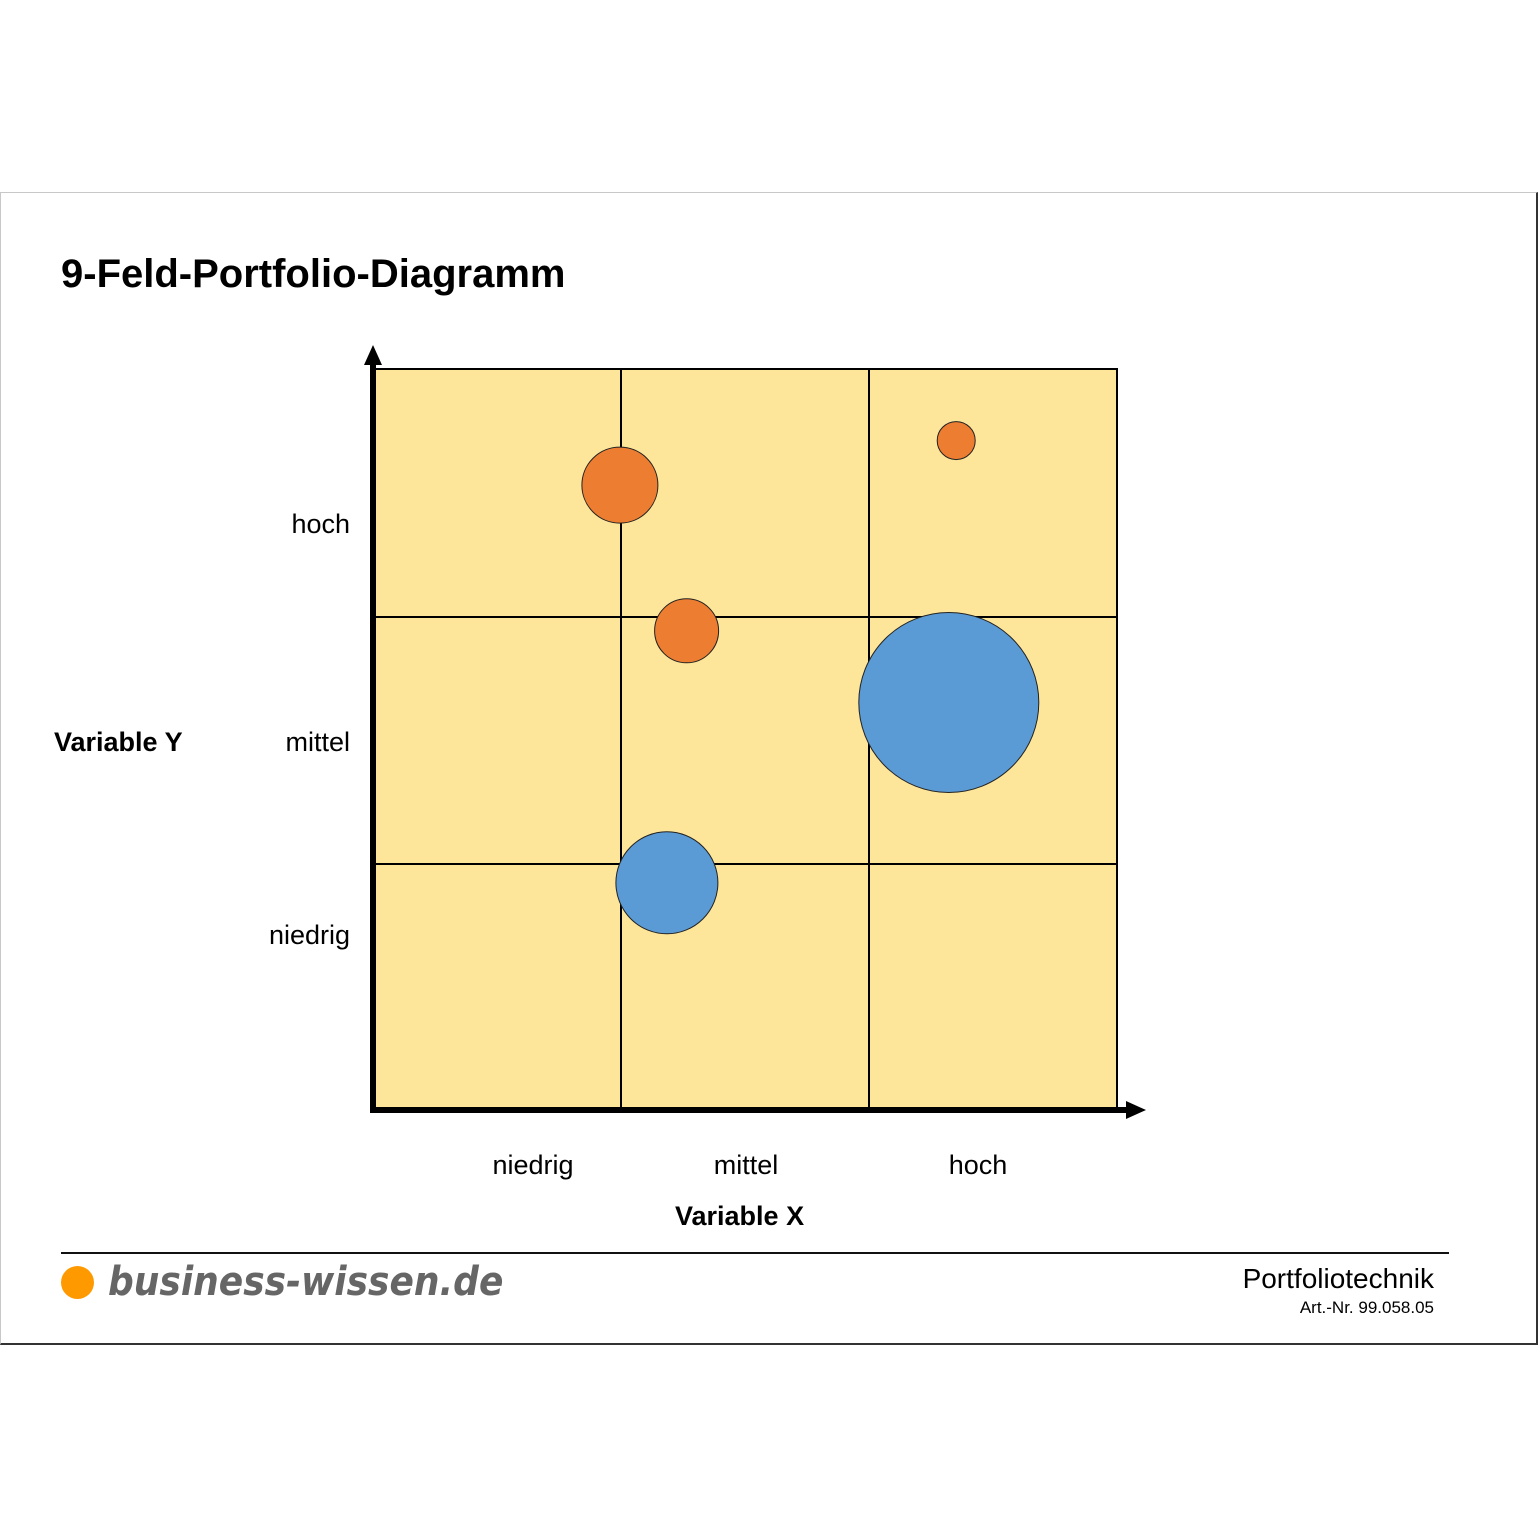  What do you see at coordinates (533, 1165) in the screenshot?
I see `x-label-low: niedrig` at bounding box center [533, 1165].